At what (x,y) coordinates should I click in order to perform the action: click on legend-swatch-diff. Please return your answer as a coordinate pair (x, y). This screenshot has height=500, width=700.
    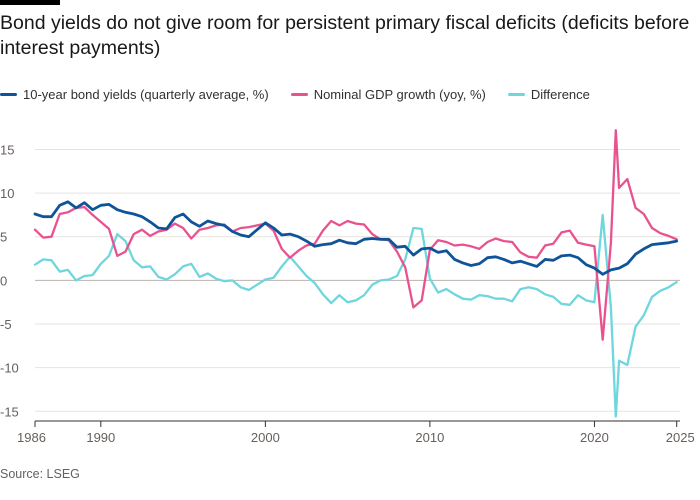
    Looking at the image, I should click on (516, 94).